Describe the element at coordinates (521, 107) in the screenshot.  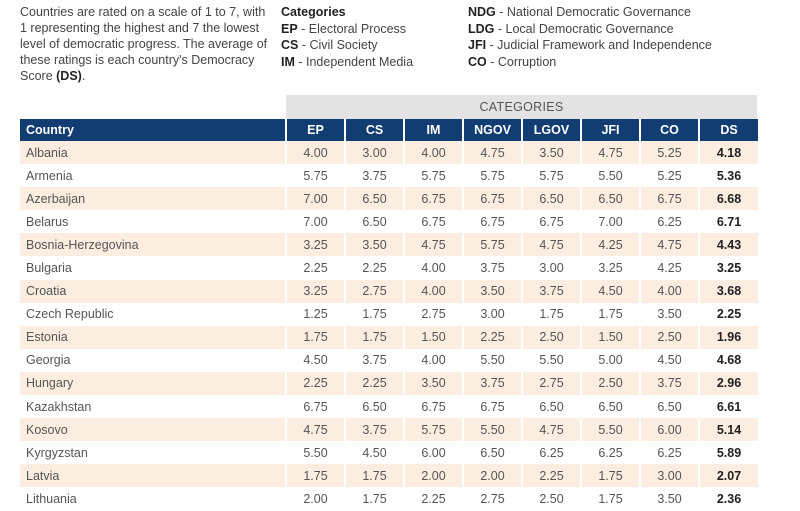
I see `categories-banner: CATEGORIES` at that location.